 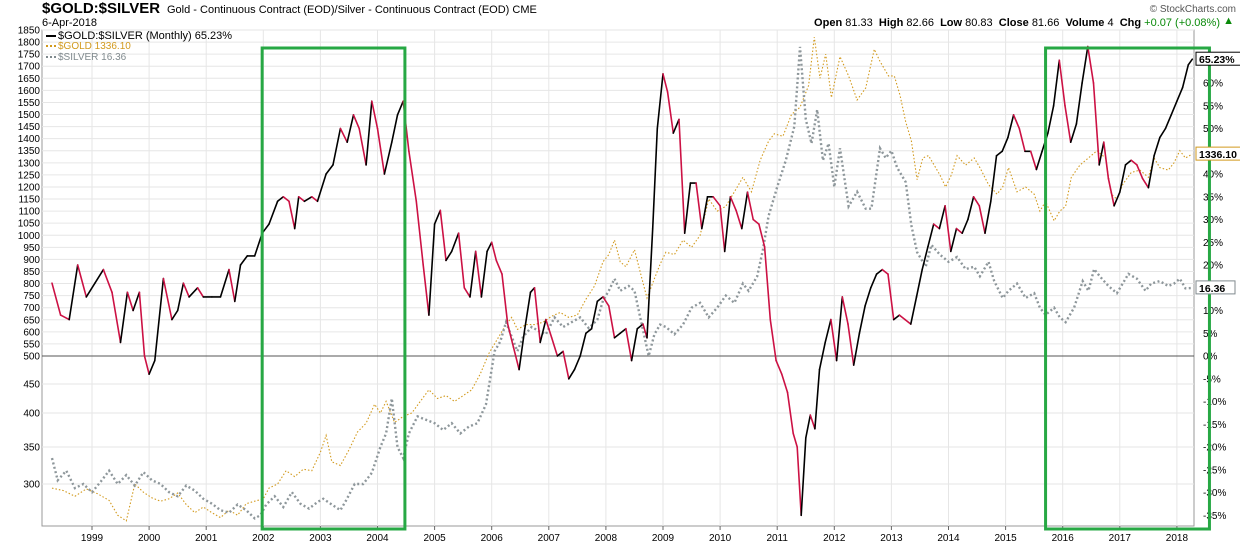 What do you see at coordinates (31, 448) in the screenshot?
I see `left-tick-label: 350` at bounding box center [31, 448].